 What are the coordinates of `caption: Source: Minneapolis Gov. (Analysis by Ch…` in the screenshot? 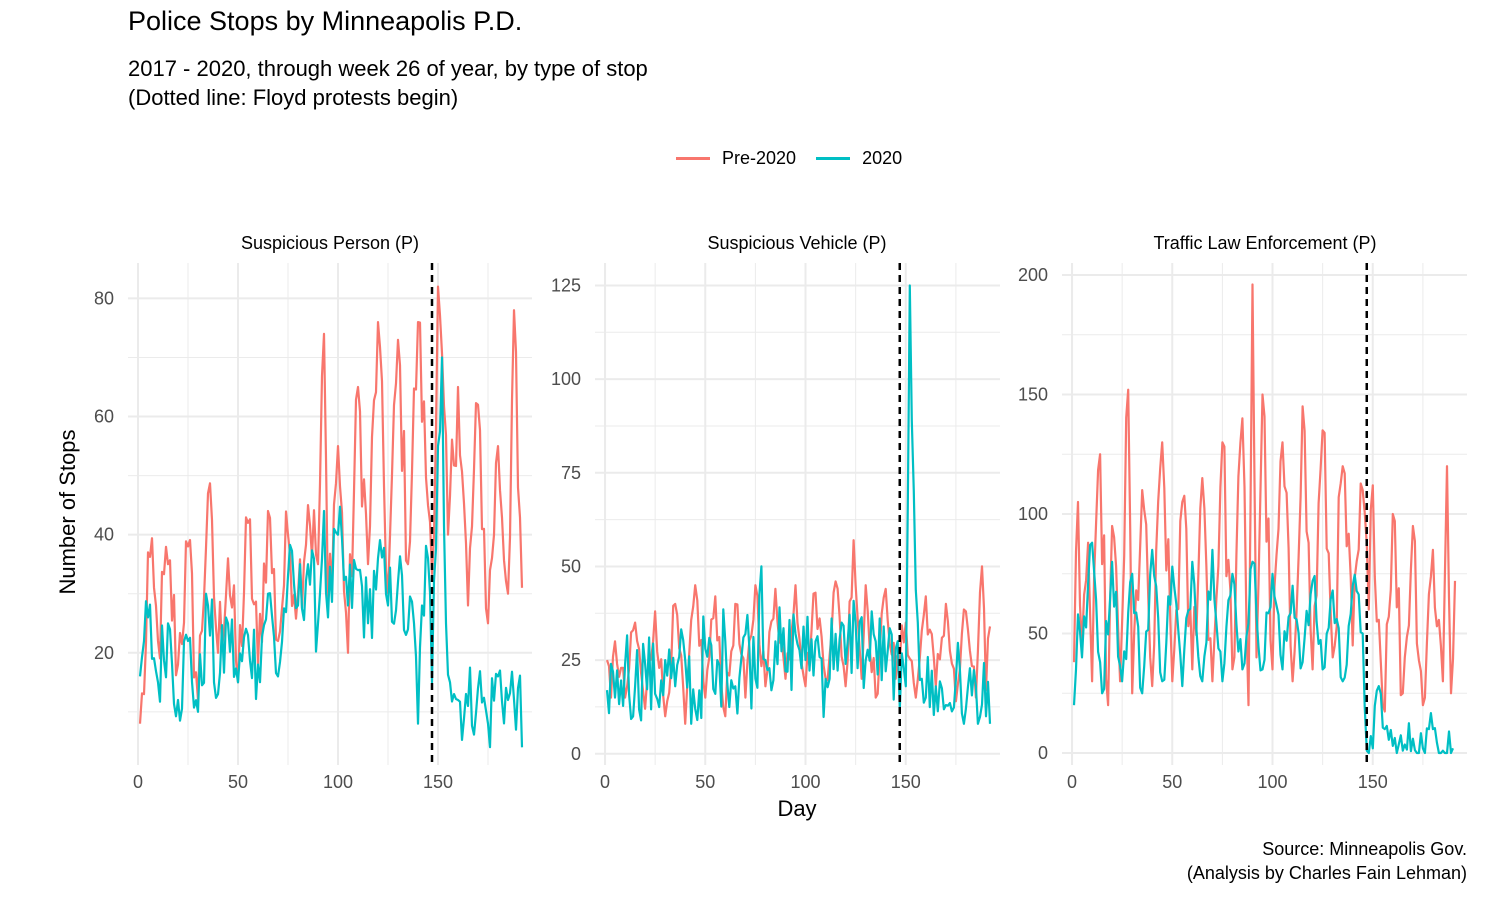 It's located at (1327, 861).